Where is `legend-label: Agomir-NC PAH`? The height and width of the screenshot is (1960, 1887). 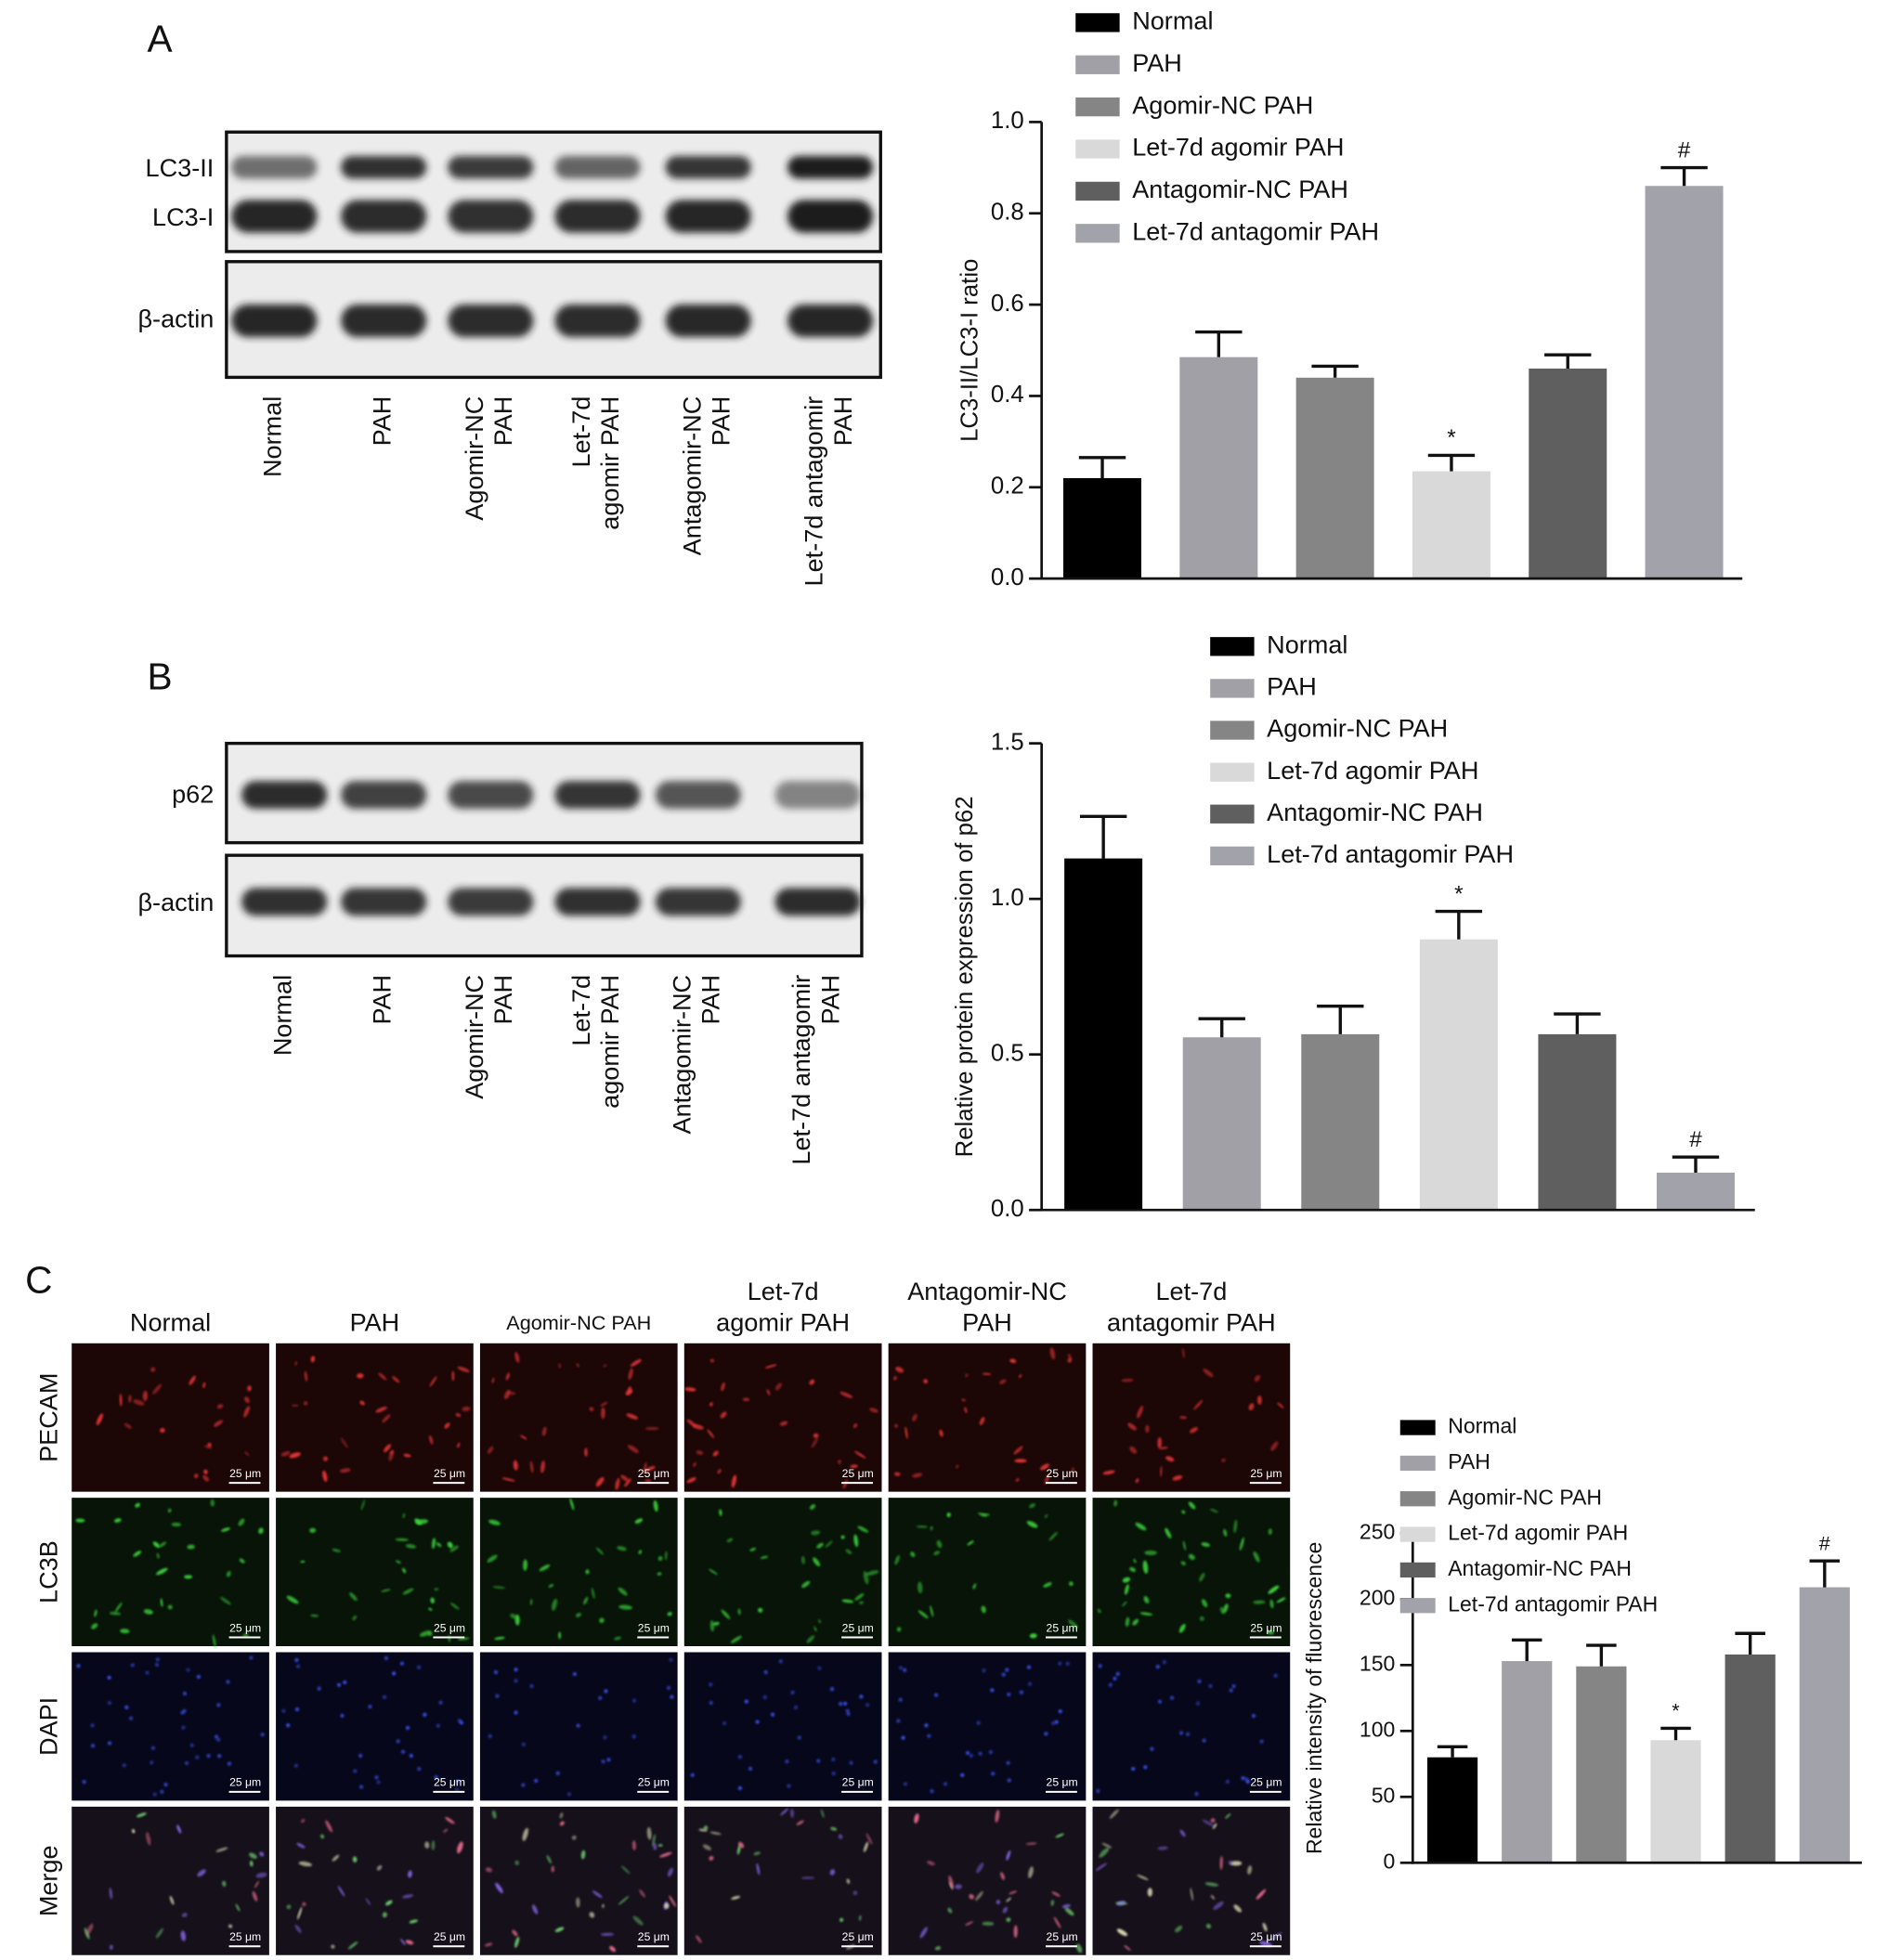 legend-label: Agomir-NC PAH is located at coordinates (1357, 728).